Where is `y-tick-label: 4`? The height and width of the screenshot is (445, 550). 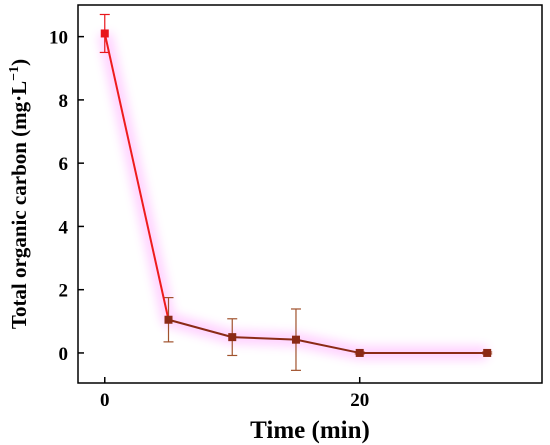
y-tick-label: 4 is located at coordinates (64, 227).